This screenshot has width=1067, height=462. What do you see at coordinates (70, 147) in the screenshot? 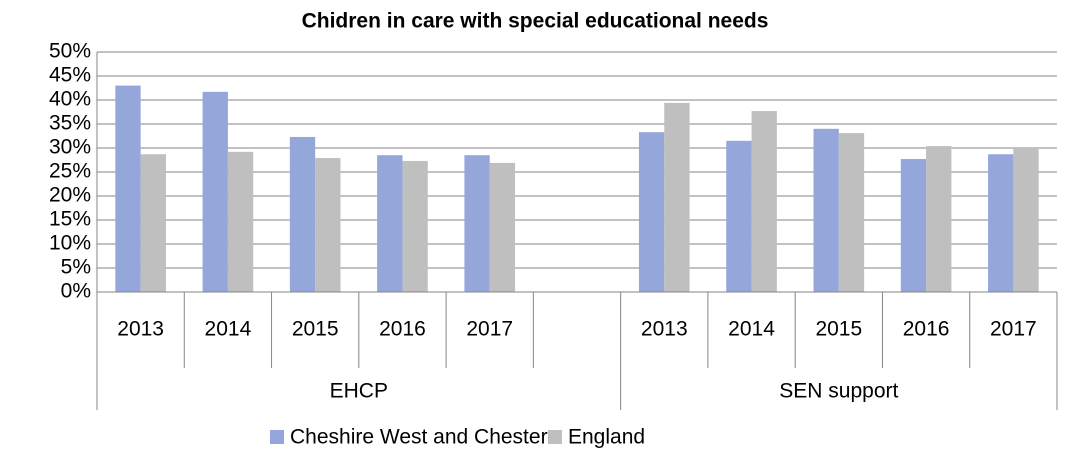
I see `y-tick-label: 30%` at bounding box center [70, 147].